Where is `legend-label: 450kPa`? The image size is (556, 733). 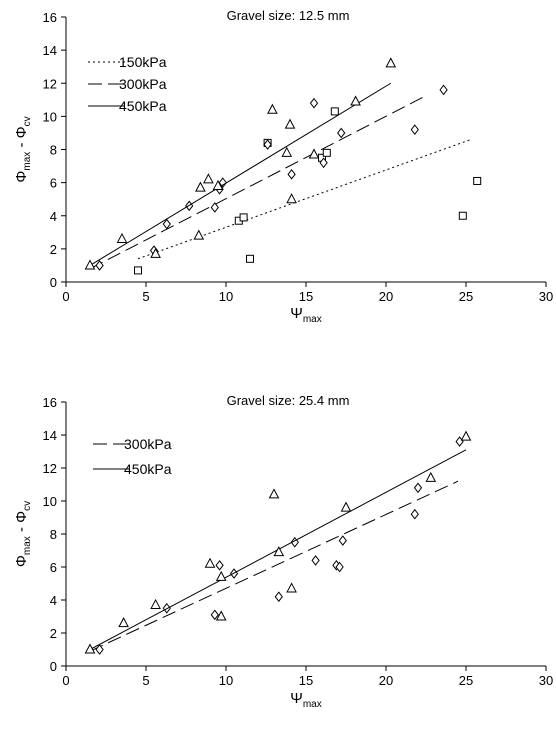
legend-label: 450kPa is located at coordinates (148, 469).